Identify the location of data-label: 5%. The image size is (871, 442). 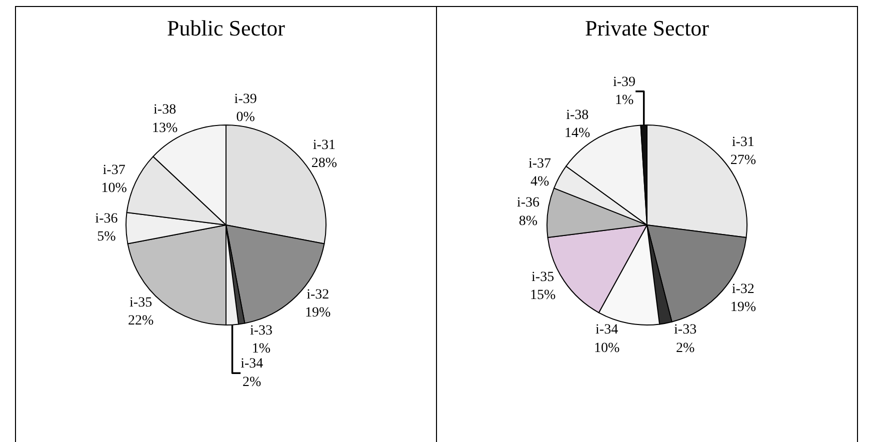
(106, 237).